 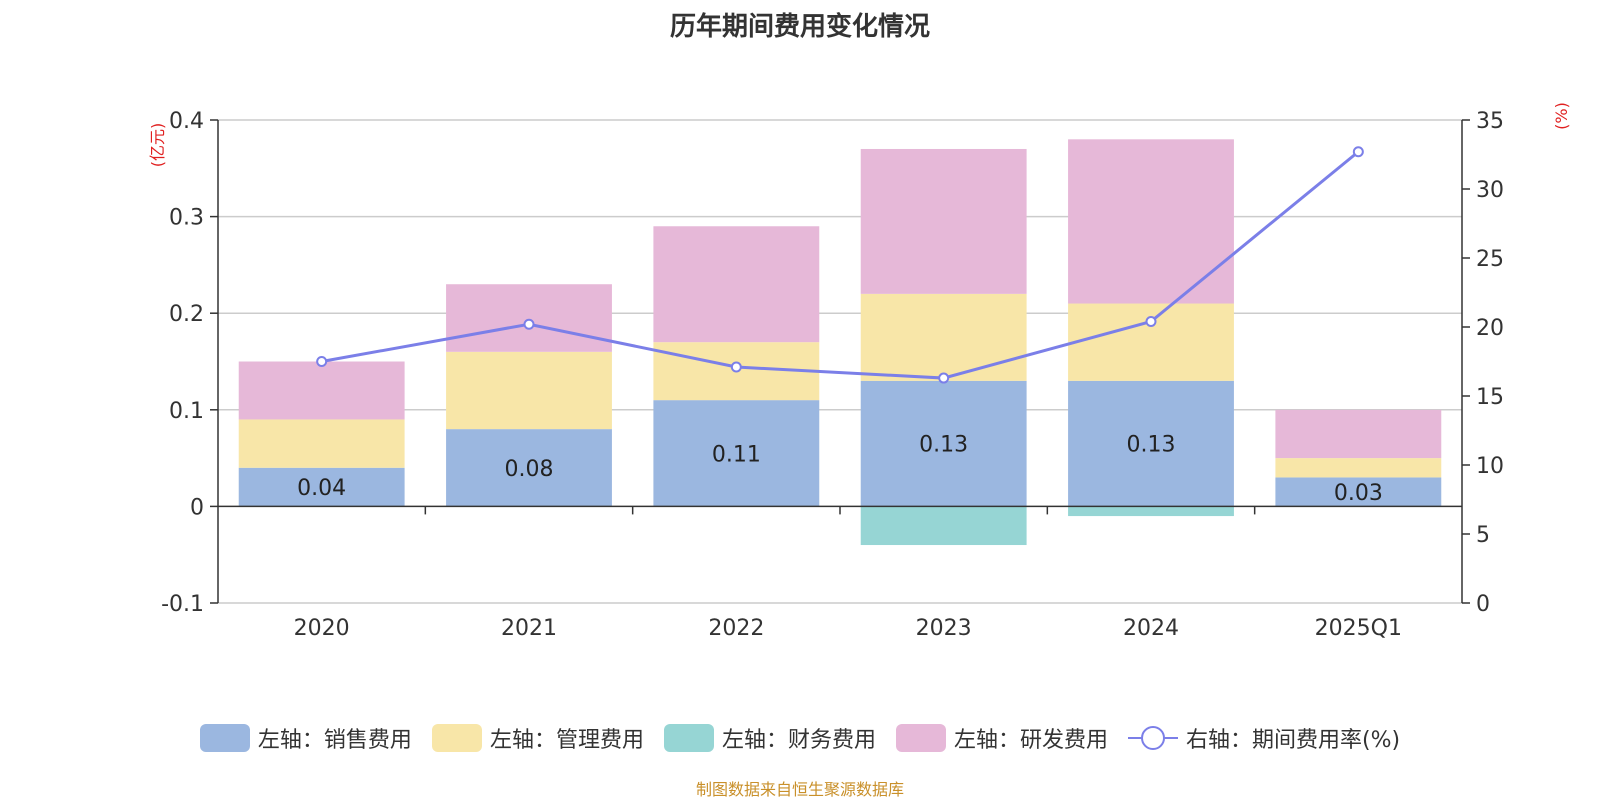 What do you see at coordinates (566, 740) in the screenshot?
I see `legend-label-admin: 左轴：管理费用` at bounding box center [566, 740].